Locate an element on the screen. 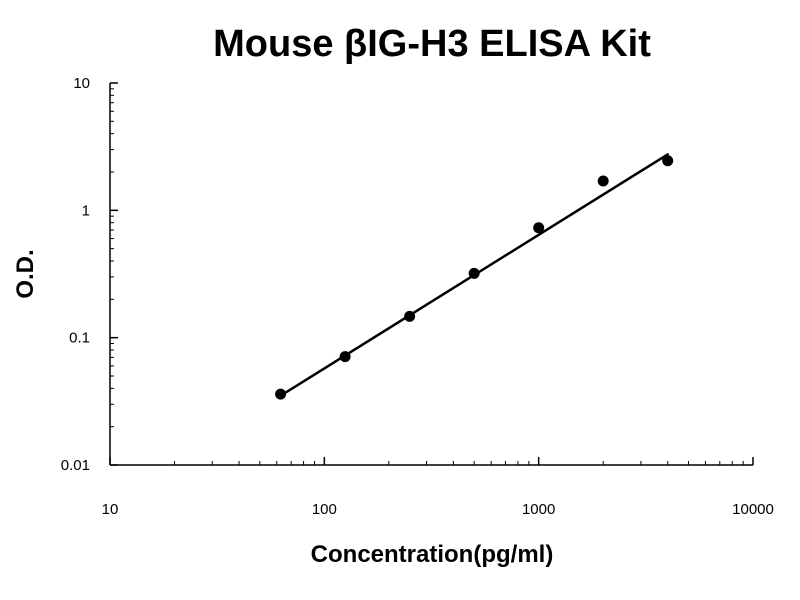 This screenshot has width=800, height=600. x-axis-title: Concentration(pg/ml) is located at coordinates (432, 554).